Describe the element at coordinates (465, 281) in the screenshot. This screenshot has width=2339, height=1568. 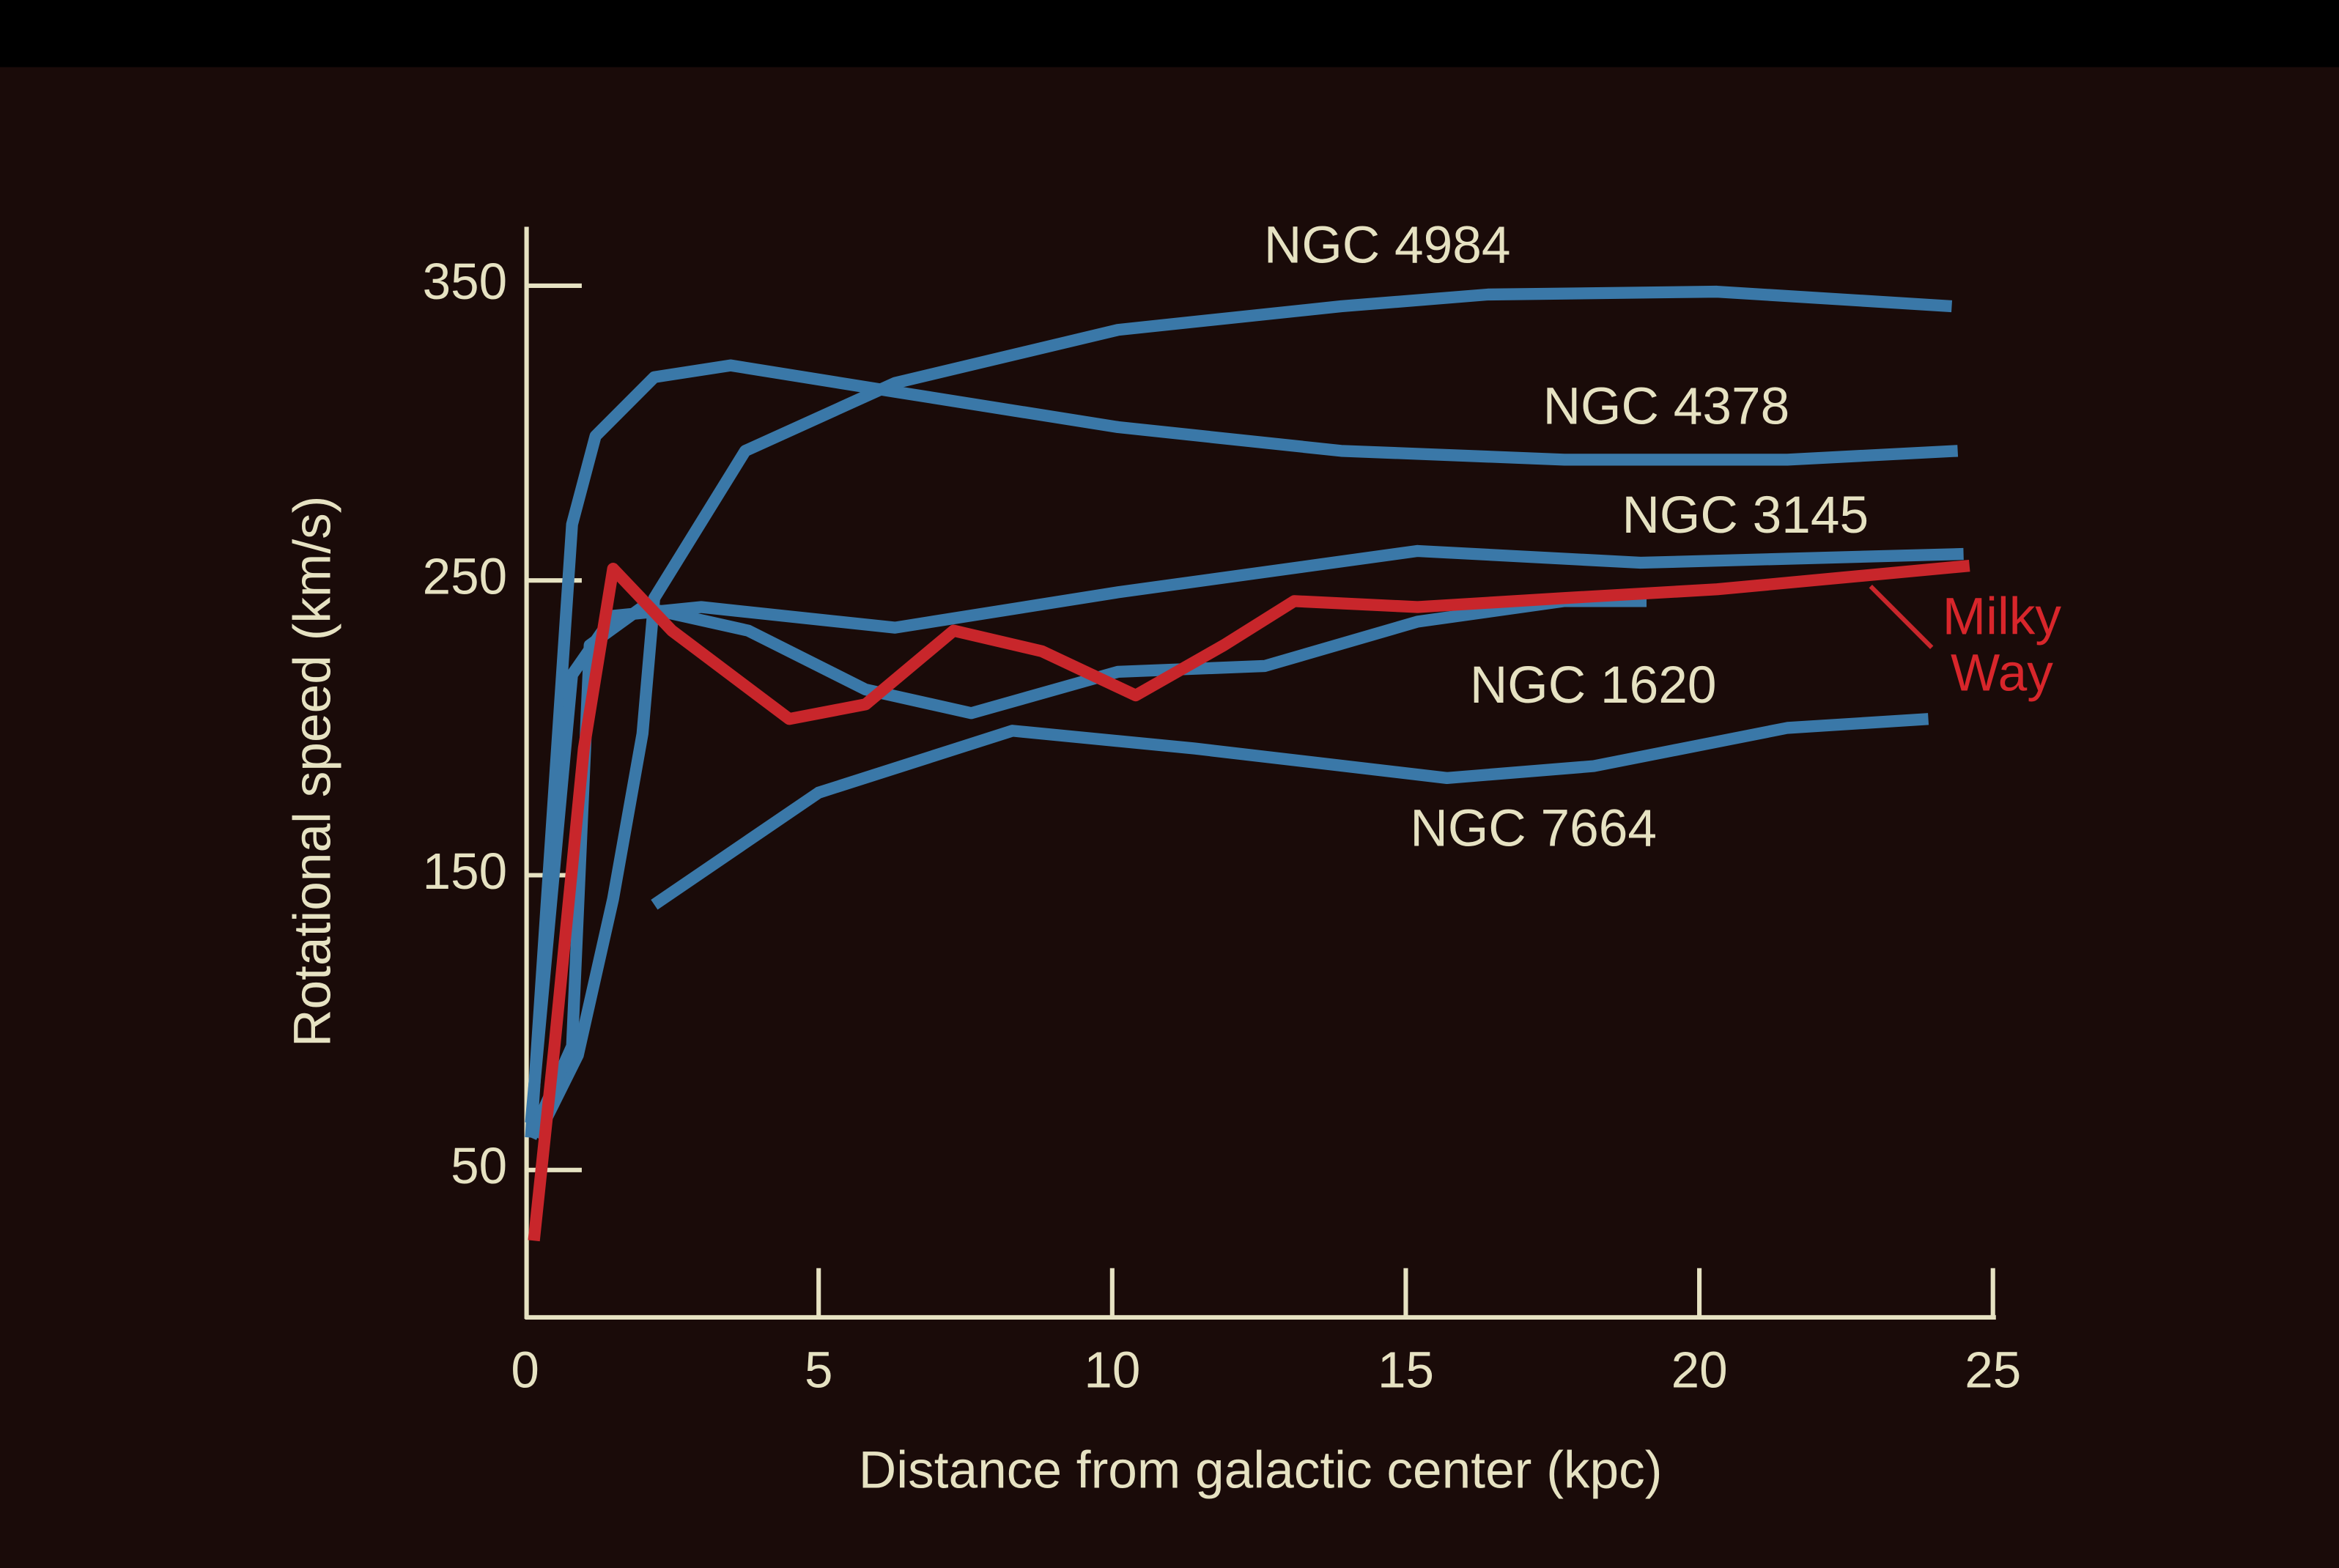
I see `y-tick-label: 350` at that location.